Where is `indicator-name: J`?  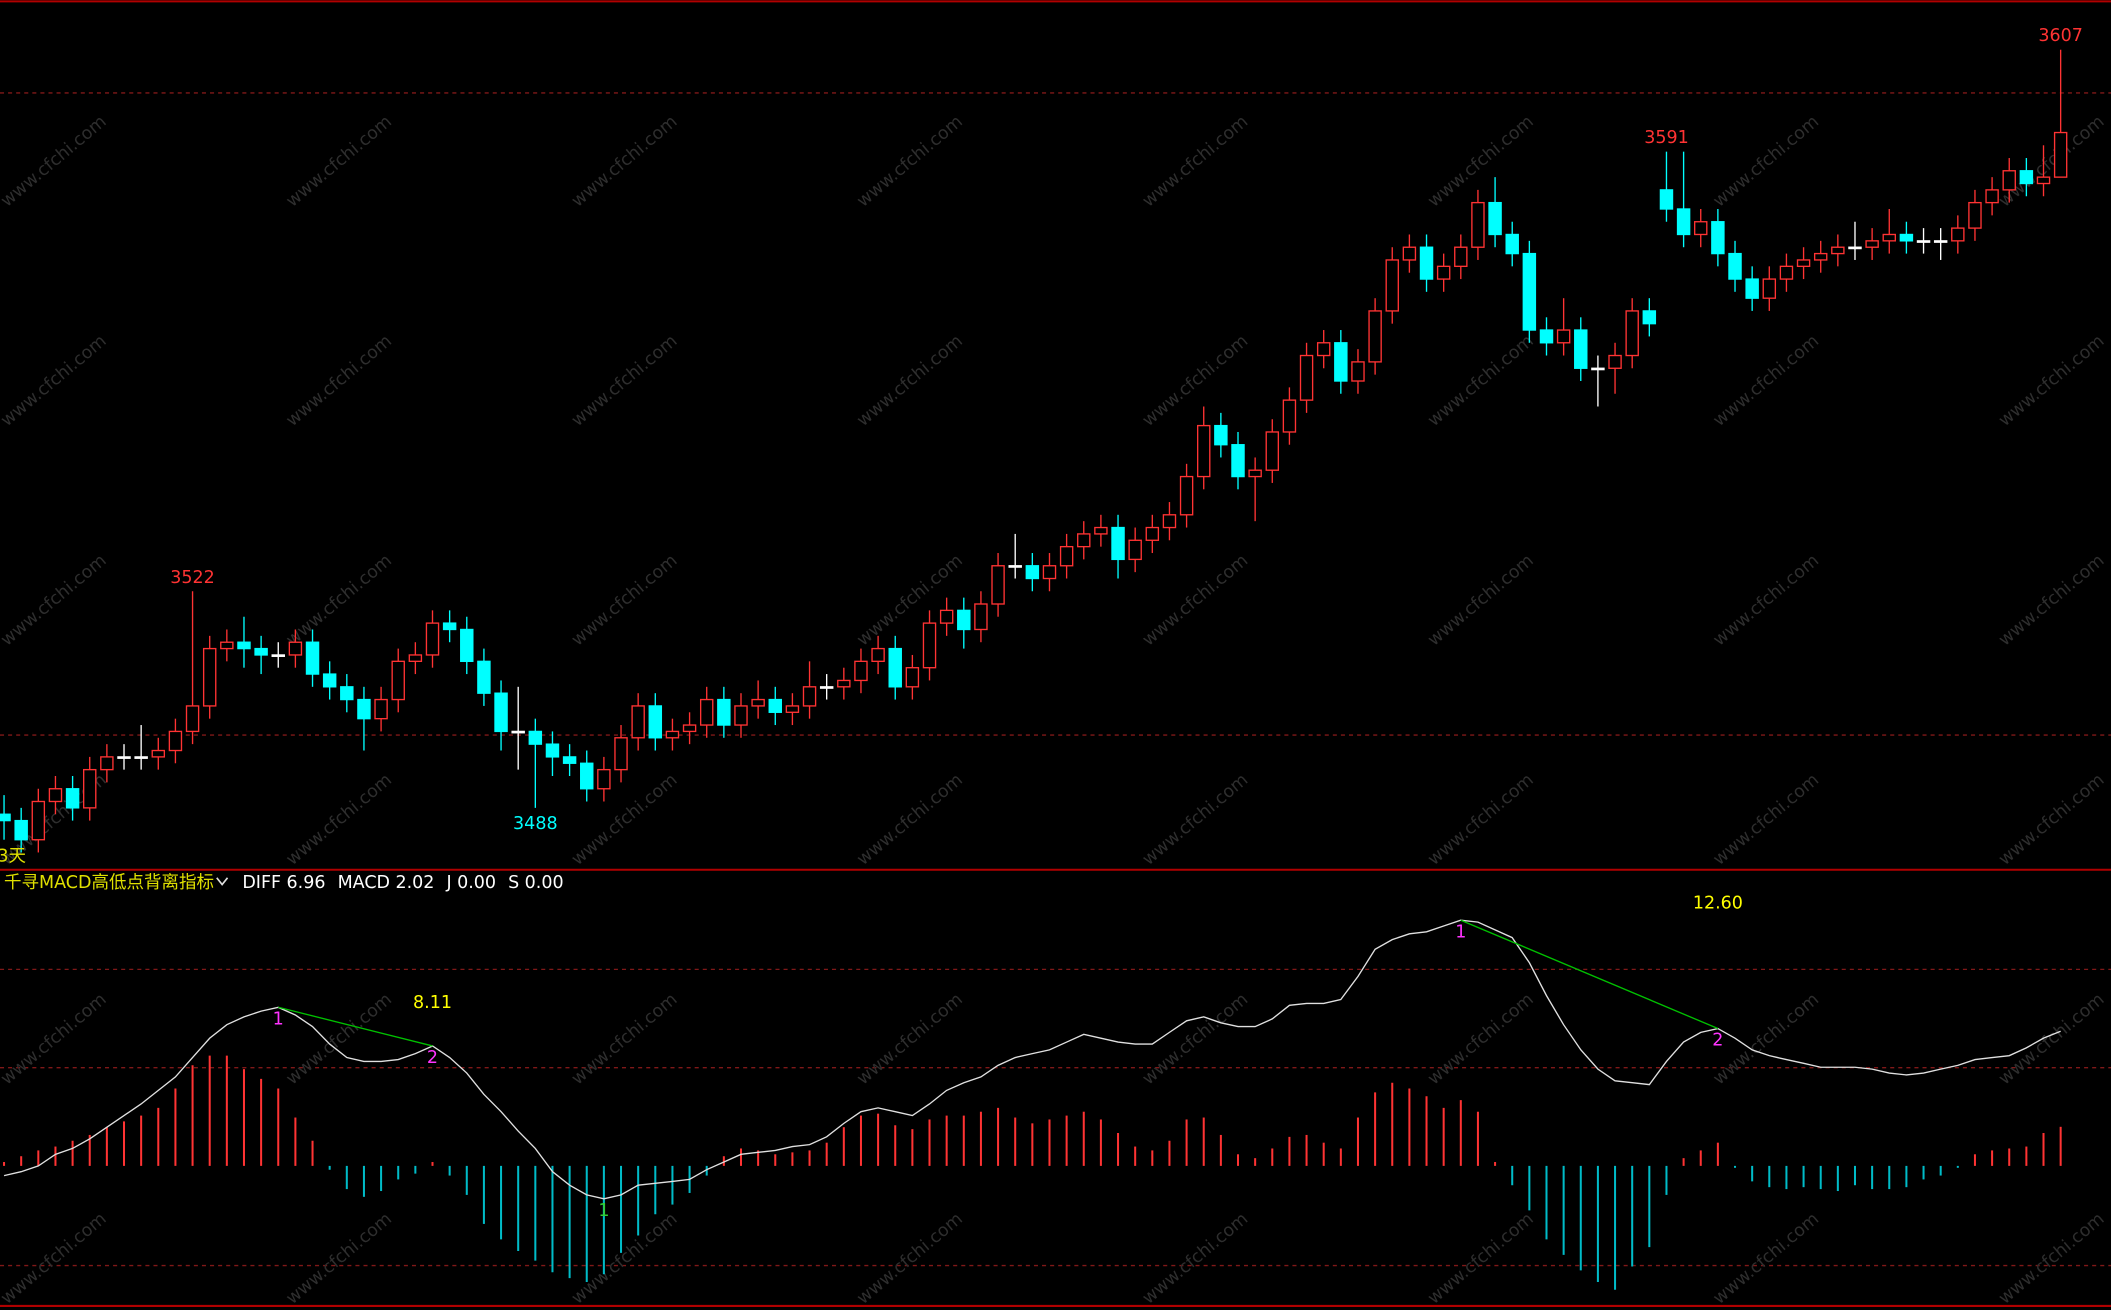
indicator-name: J is located at coordinates (449, 883).